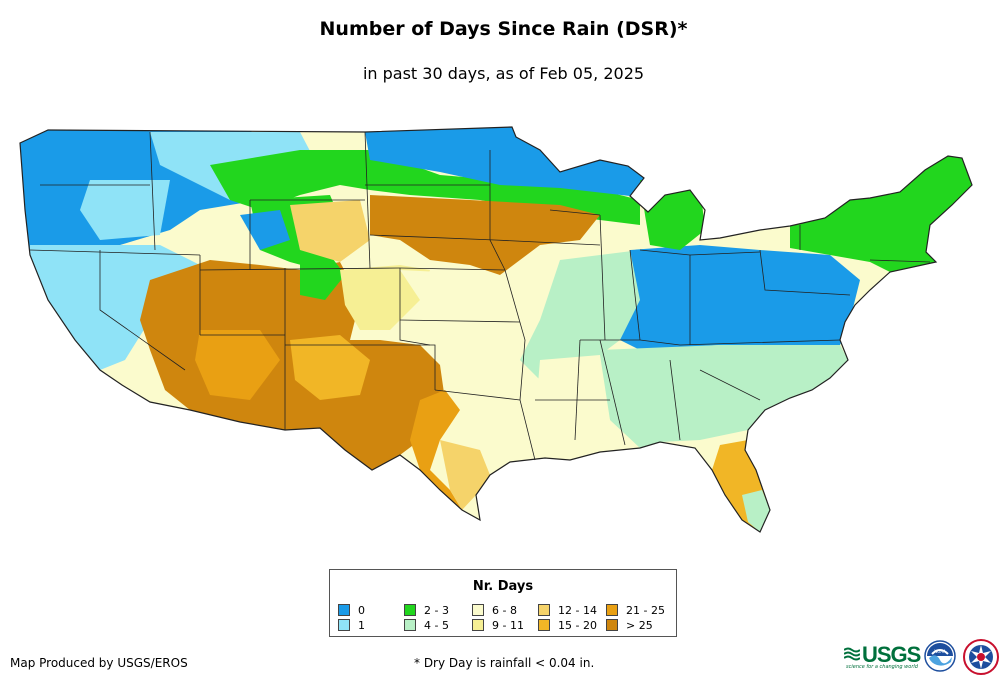 The height and width of the screenshot is (691, 1007). What do you see at coordinates (981, 657) in the screenshot?
I see `nws-logo-icon` at bounding box center [981, 657].